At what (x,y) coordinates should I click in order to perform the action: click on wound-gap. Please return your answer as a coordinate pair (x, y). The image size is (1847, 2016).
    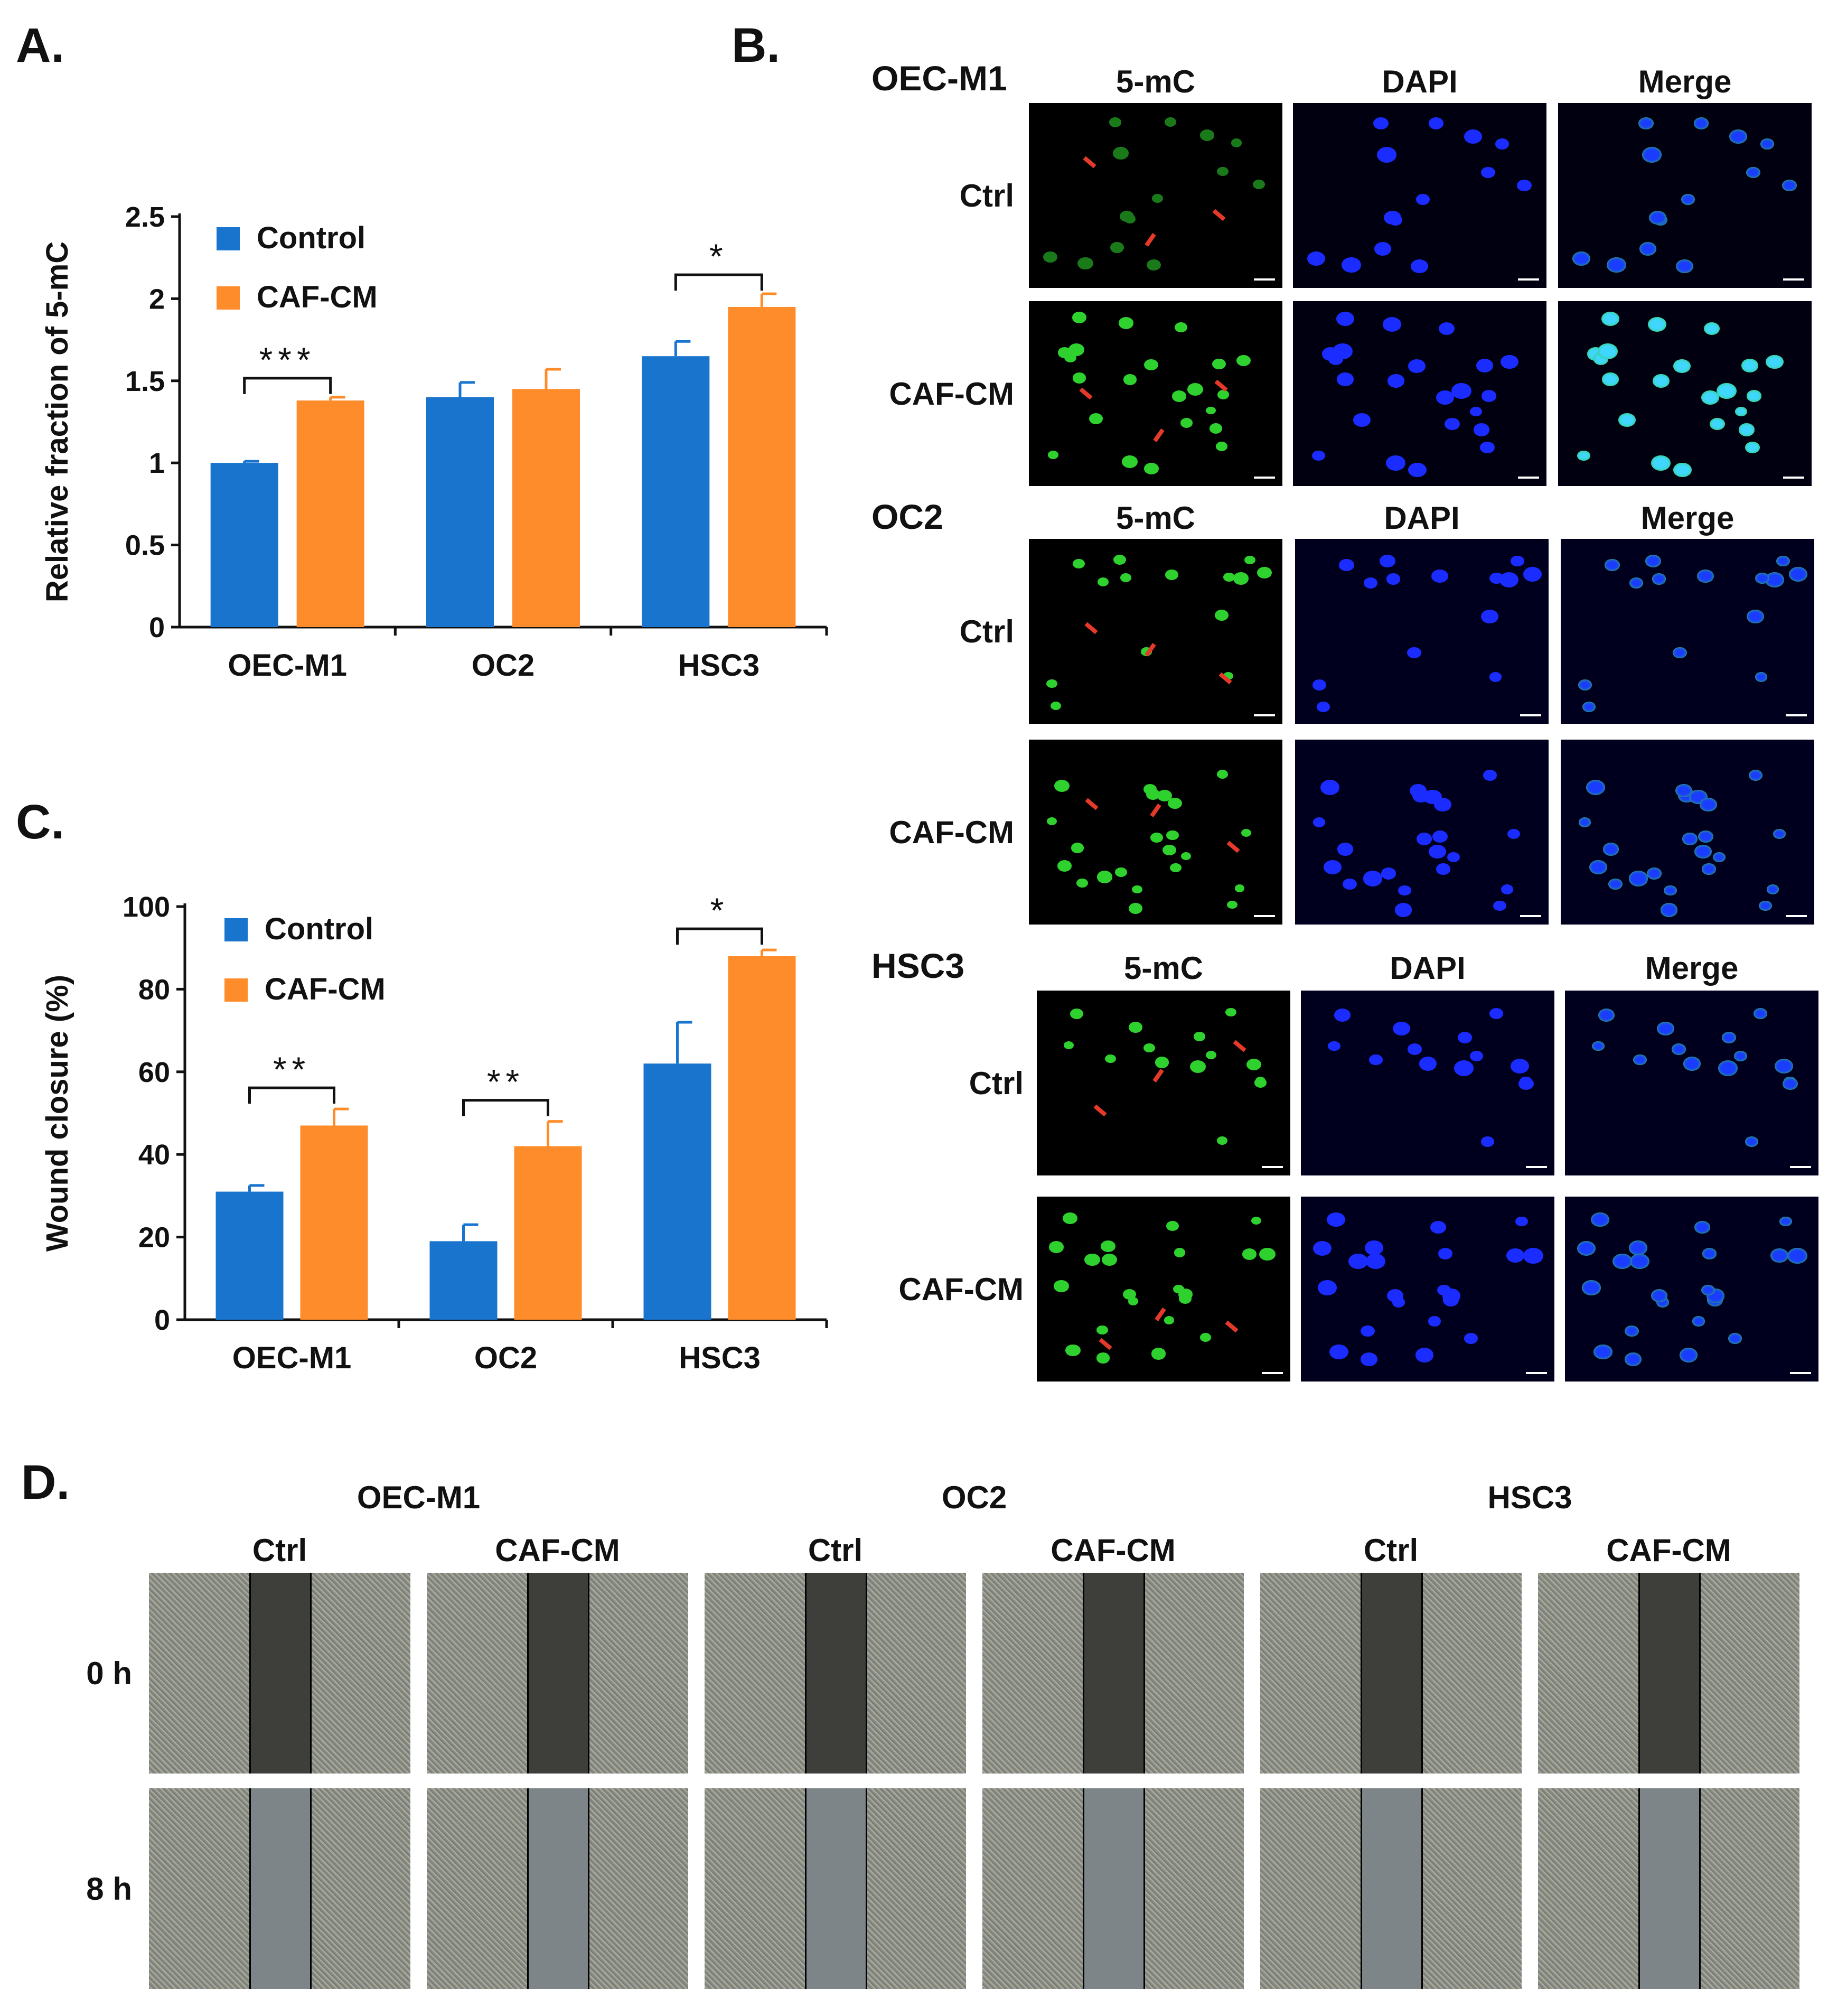
    Looking at the image, I should click on (279, 1888).